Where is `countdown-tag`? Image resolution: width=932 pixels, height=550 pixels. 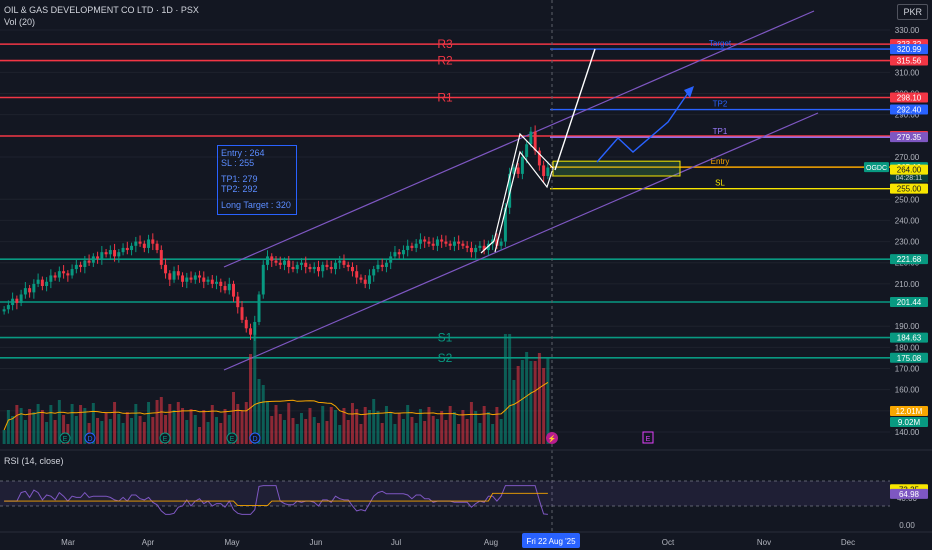 countdown-tag is located at coordinates (909, 177).